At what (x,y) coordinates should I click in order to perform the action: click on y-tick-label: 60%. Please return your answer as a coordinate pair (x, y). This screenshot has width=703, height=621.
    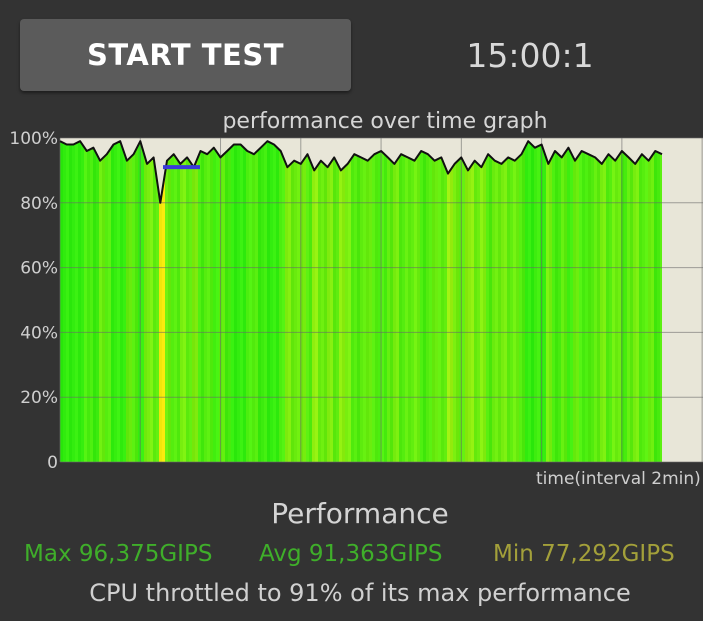
    Looking at the image, I should click on (39, 269).